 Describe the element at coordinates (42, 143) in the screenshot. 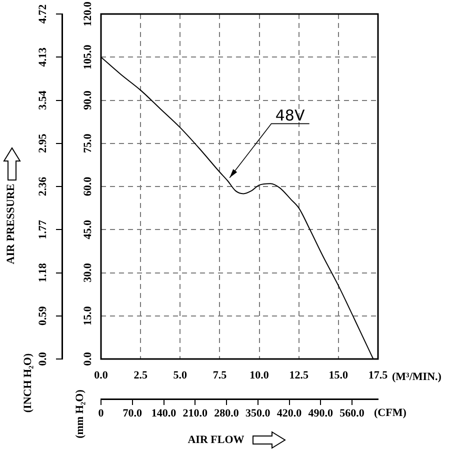

I see `y2-tick-label: 2.95` at that location.